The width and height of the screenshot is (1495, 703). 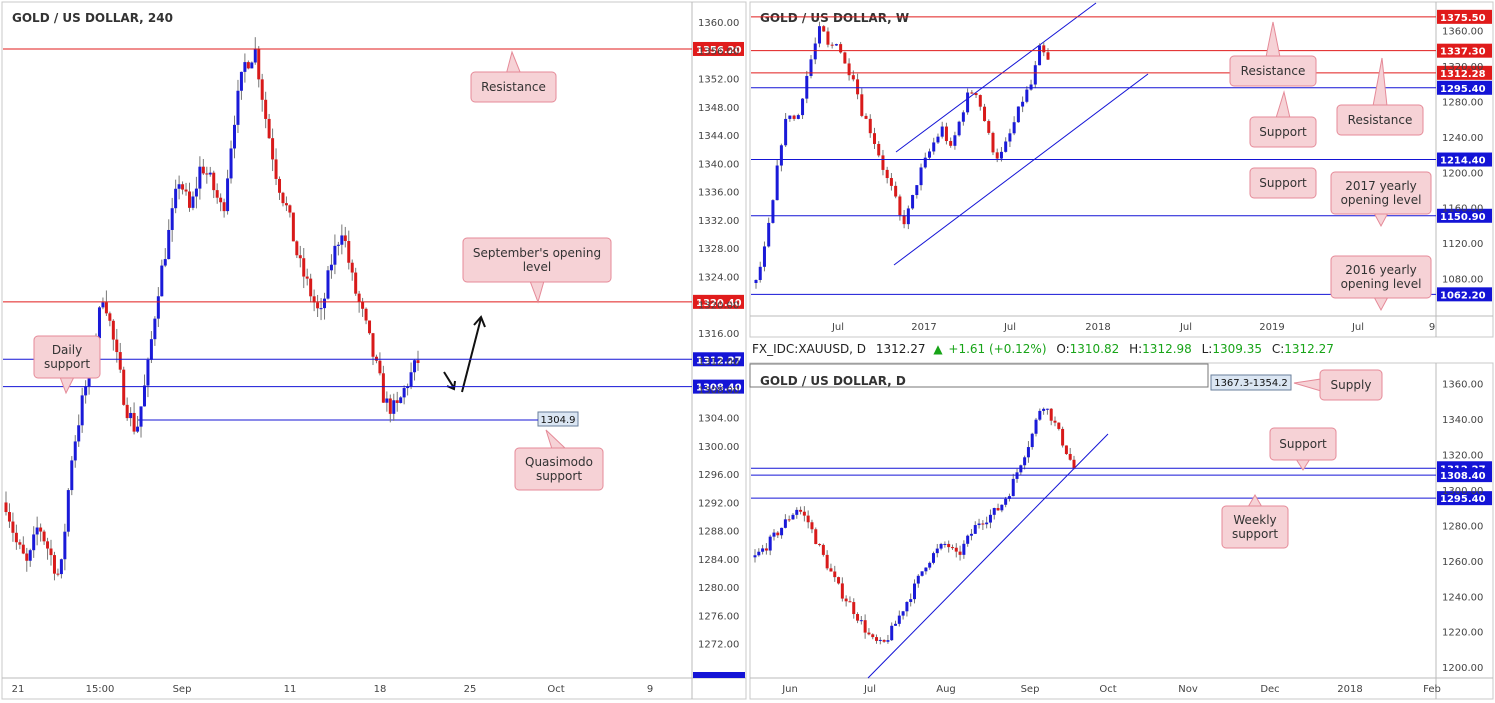 I want to click on w-level-label: 1295.40, so click(x=1463, y=89).